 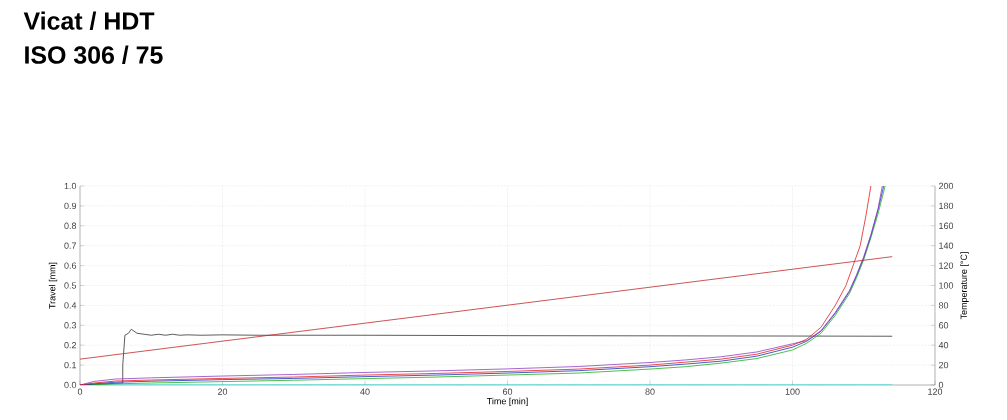 What do you see at coordinates (80, 391) in the screenshot?
I see `x-tick-label: 0` at bounding box center [80, 391].